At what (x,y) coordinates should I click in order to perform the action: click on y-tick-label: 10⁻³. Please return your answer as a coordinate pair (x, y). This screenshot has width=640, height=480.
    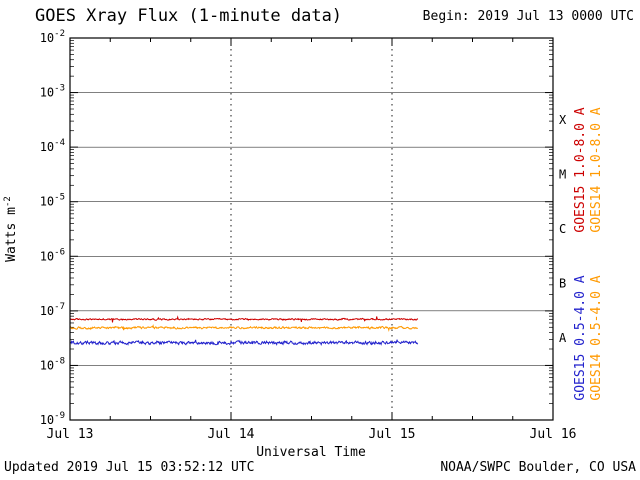
    Looking at the image, I should click on (52, 92).